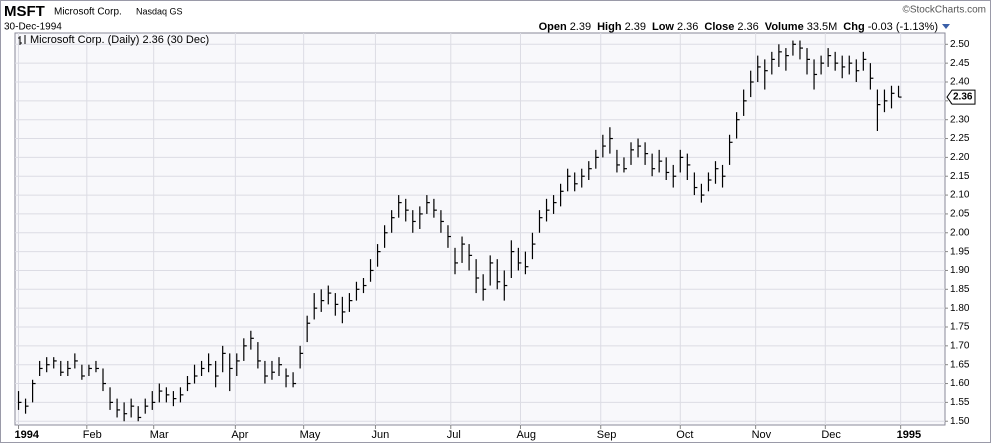 The height and width of the screenshot is (444, 992). I want to click on x-tick-label: 1994, so click(27, 435).